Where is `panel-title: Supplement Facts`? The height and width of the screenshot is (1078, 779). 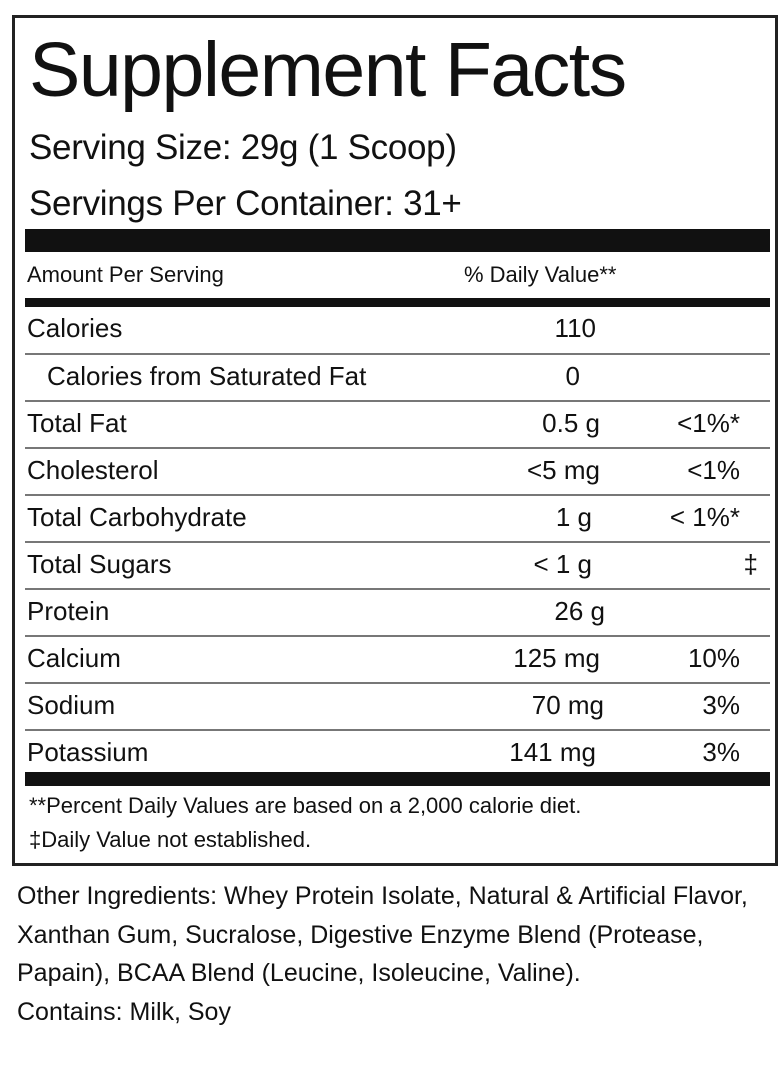
panel-title: Supplement Facts is located at coordinates (328, 70).